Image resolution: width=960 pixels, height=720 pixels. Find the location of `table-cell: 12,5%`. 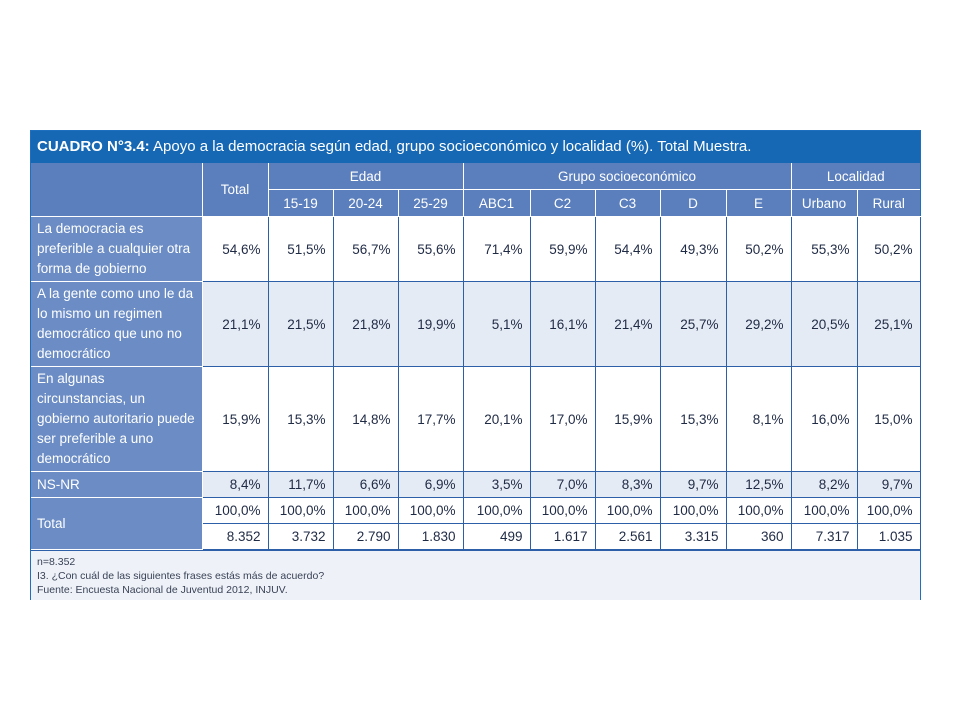

table-cell: 12,5% is located at coordinates (759, 484).